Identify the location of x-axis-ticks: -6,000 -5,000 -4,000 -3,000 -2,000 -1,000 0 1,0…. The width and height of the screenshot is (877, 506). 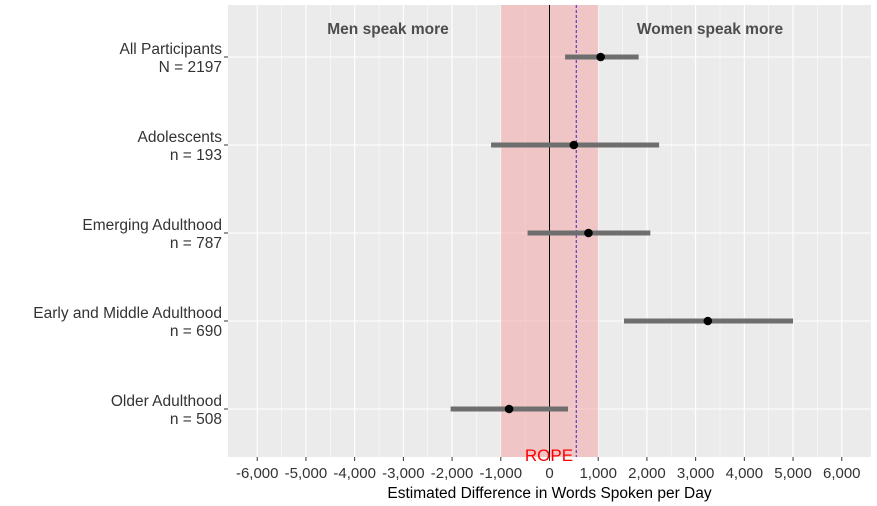
(548, 469).